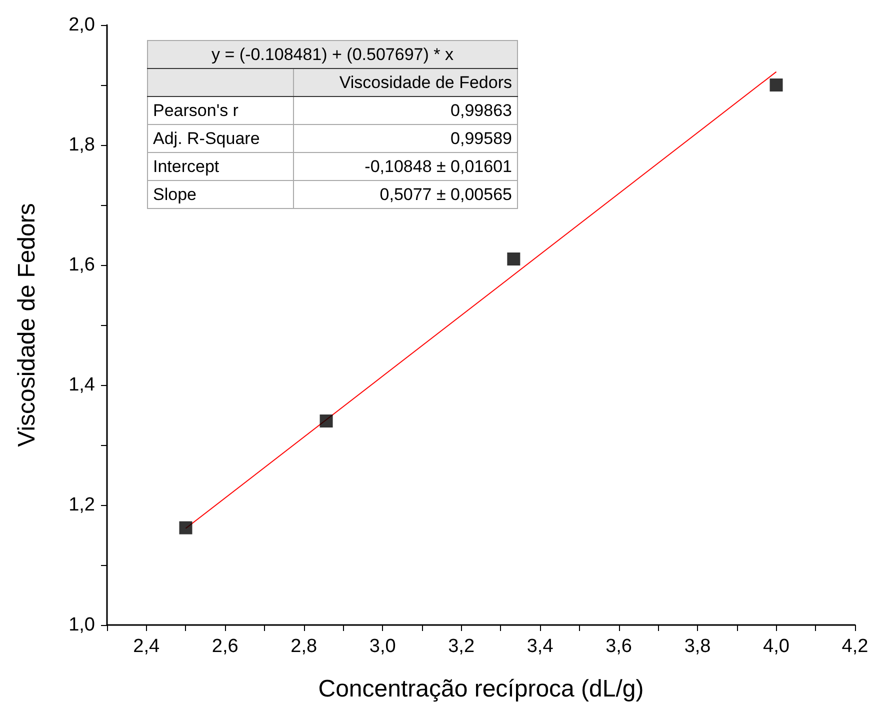  Describe the element at coordinates (304, 646) in the screenshot. I see `x-tick-label: 2,8` at that location.